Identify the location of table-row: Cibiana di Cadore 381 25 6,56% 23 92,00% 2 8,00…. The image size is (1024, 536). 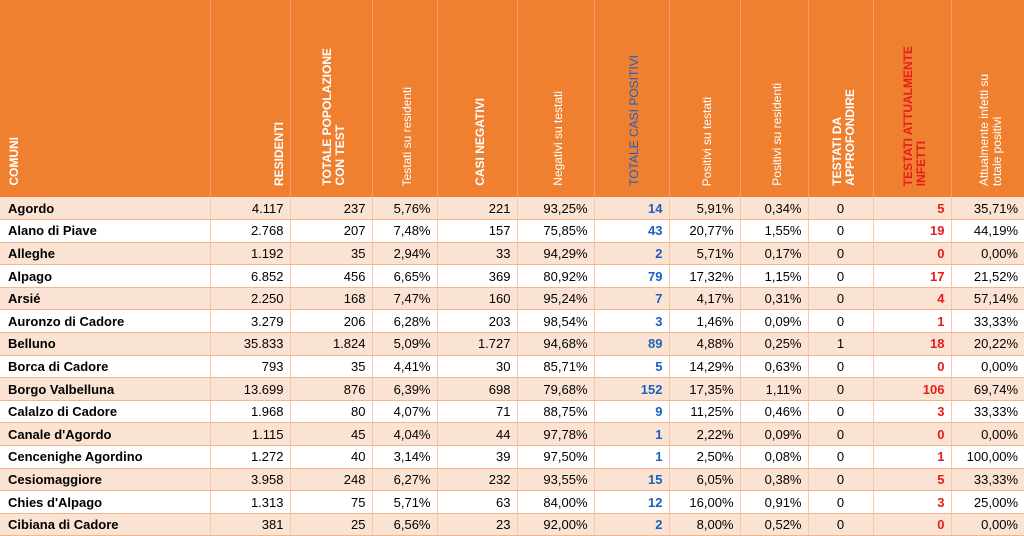
(512, 524).